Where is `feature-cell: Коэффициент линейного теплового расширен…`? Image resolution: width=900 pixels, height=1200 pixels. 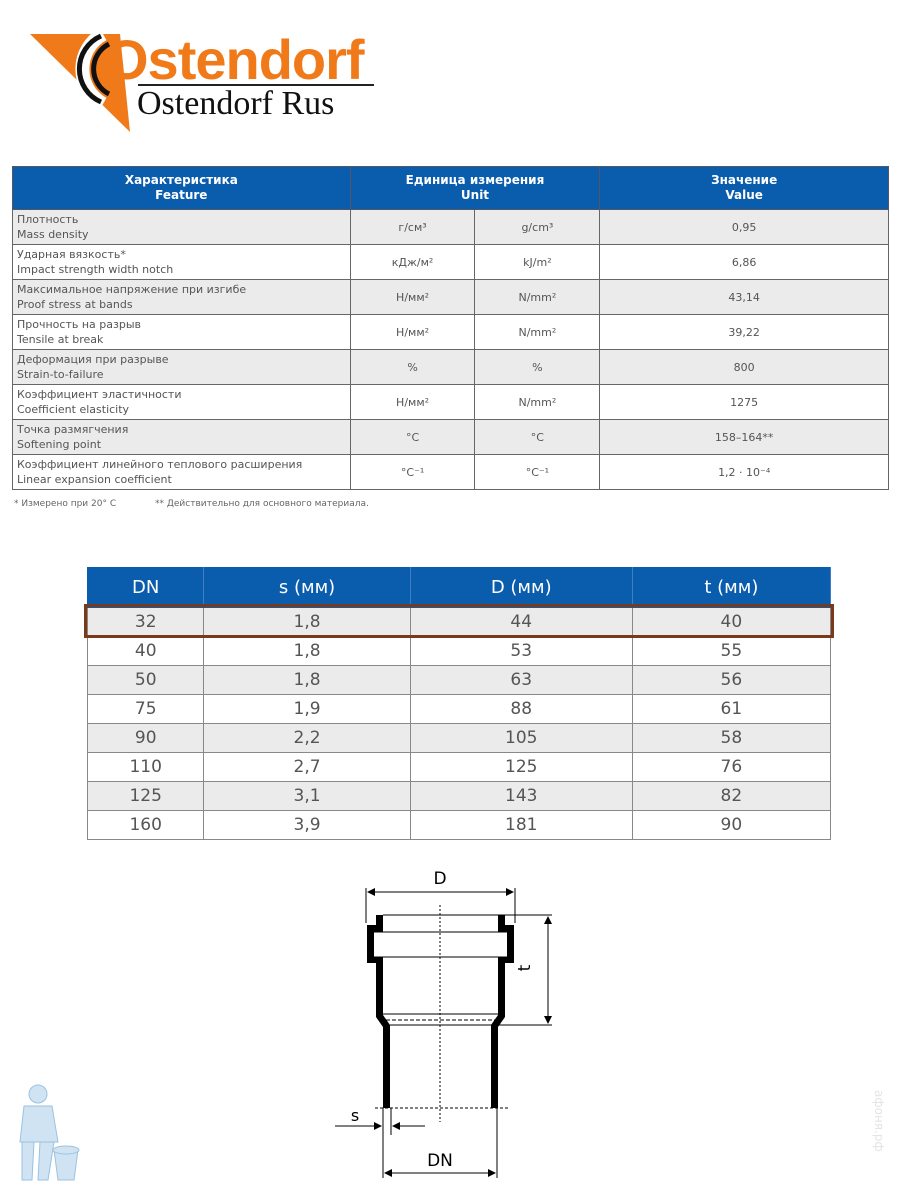 feature-cell: Коэффициент линейного теплового расширен… is located at coordinates (181, 472).